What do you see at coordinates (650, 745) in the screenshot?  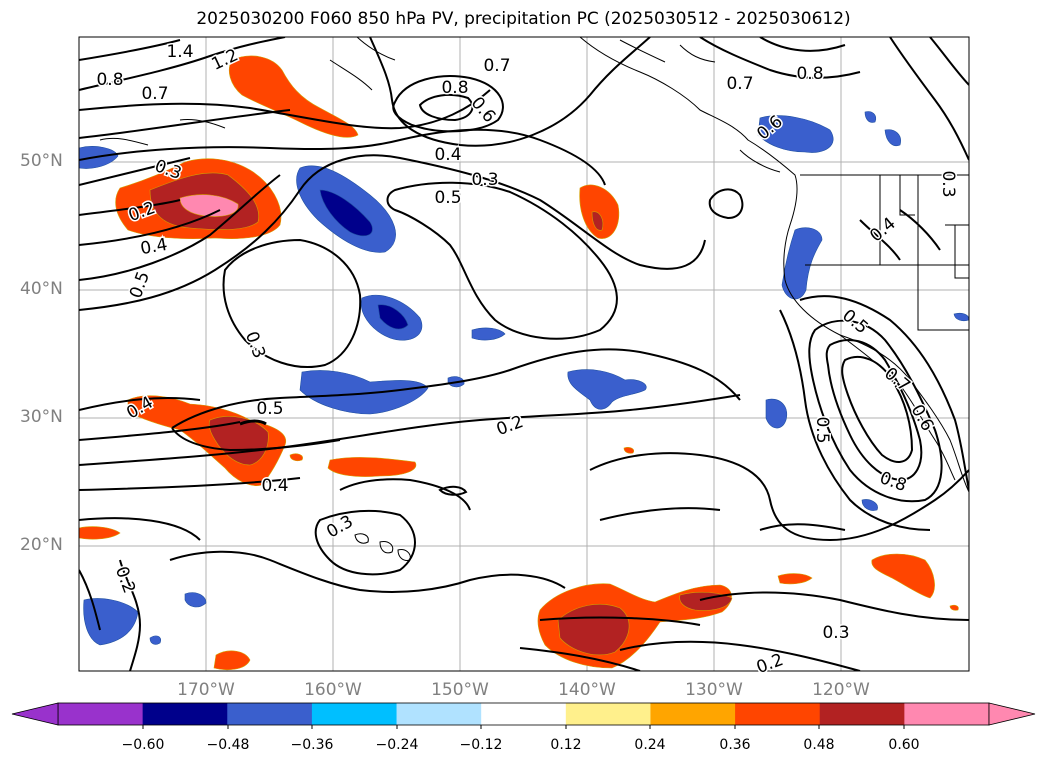 I see `colorbar-tick-label: 0.24` at bounding box center [650, 745].